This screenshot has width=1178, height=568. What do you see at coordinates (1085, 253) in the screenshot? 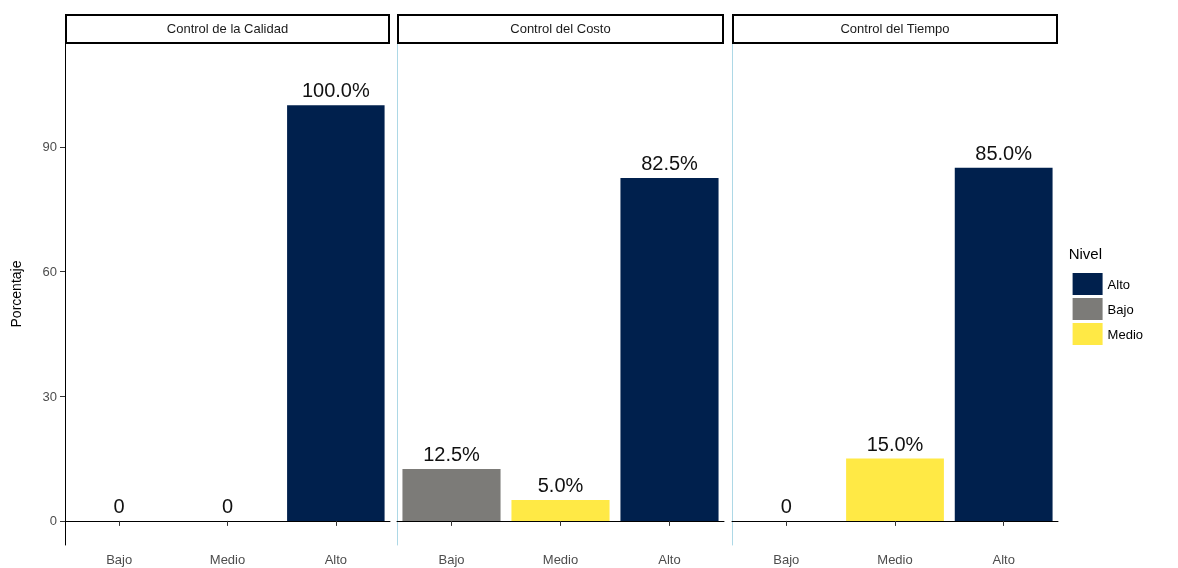
I see `legend-title: Nivel` at bounding box center [1085, 253].